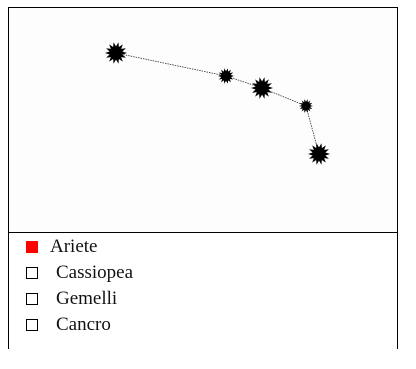 The width and height of the screenshot is (416, 369). Describe the element at coordinates (87, 298) in the screenshot. I see `option-label: Gemelli` at that location.